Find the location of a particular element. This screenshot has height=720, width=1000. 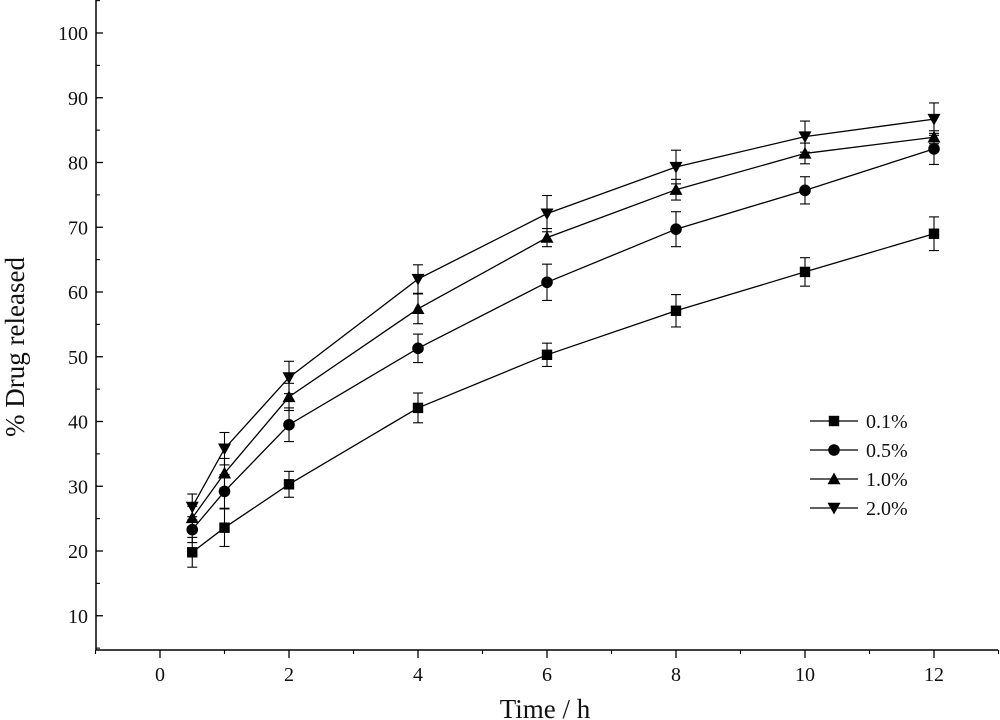

x-tick-label: 12 is located at coordinates (934, 675).